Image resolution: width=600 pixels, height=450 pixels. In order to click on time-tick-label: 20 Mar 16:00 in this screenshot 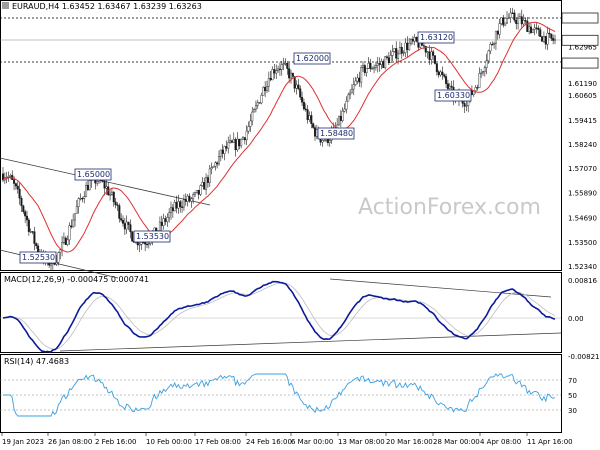, I will do `click(409, 442)`.